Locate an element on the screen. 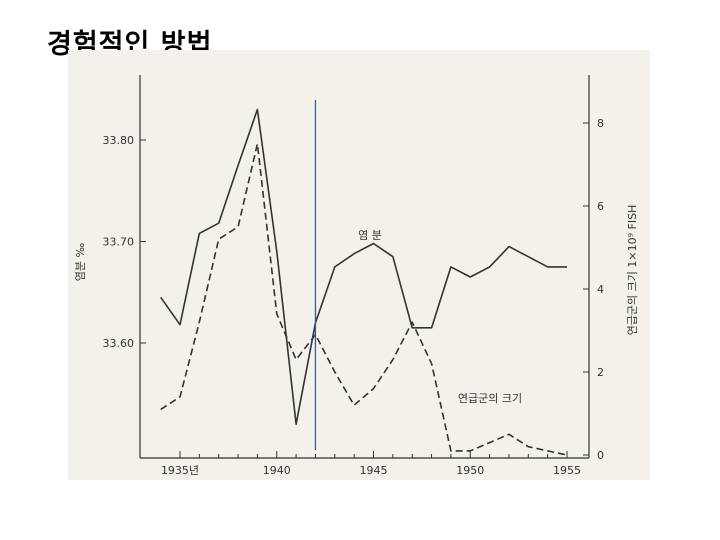  y-left-axis-label: 염분 ‰ is located at coordinates (80, 262).